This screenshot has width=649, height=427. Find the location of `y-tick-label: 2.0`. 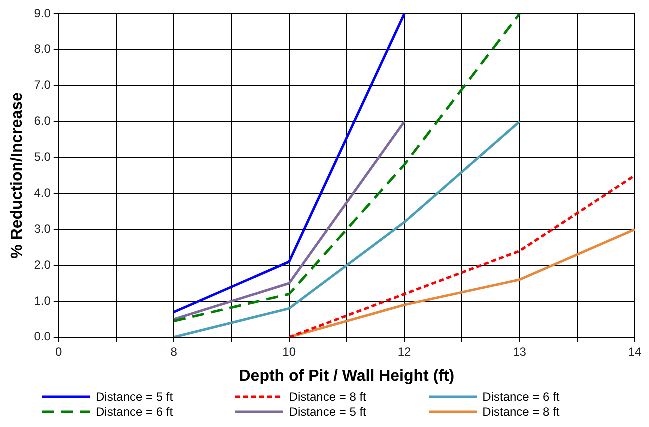

y-tick-label: 2.0 is located at coordinates (43, 265).